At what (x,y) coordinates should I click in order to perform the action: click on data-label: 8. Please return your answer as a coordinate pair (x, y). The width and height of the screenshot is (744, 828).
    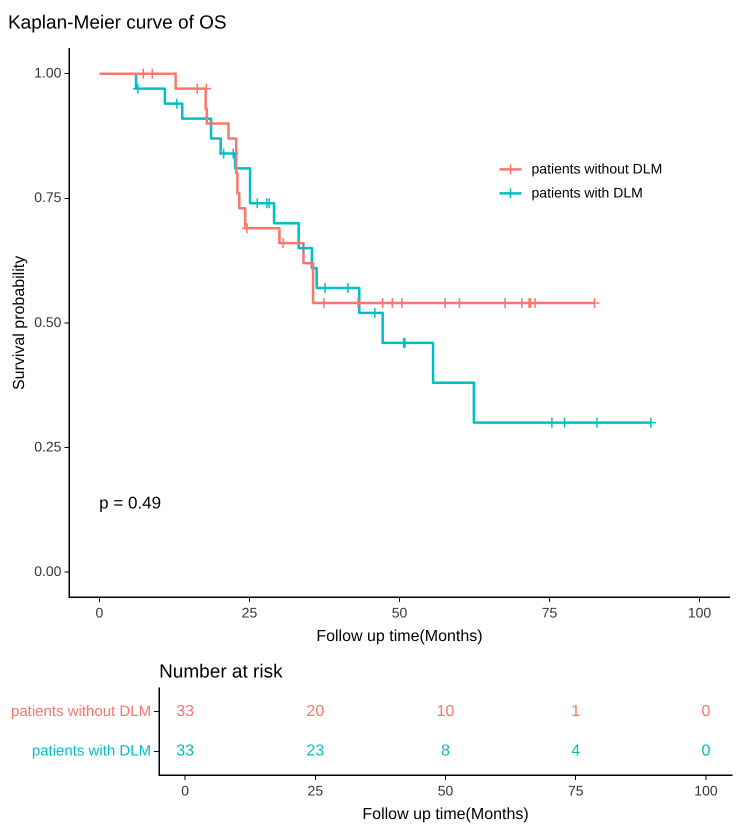
    Looking at the image, I should click on (445, 751).